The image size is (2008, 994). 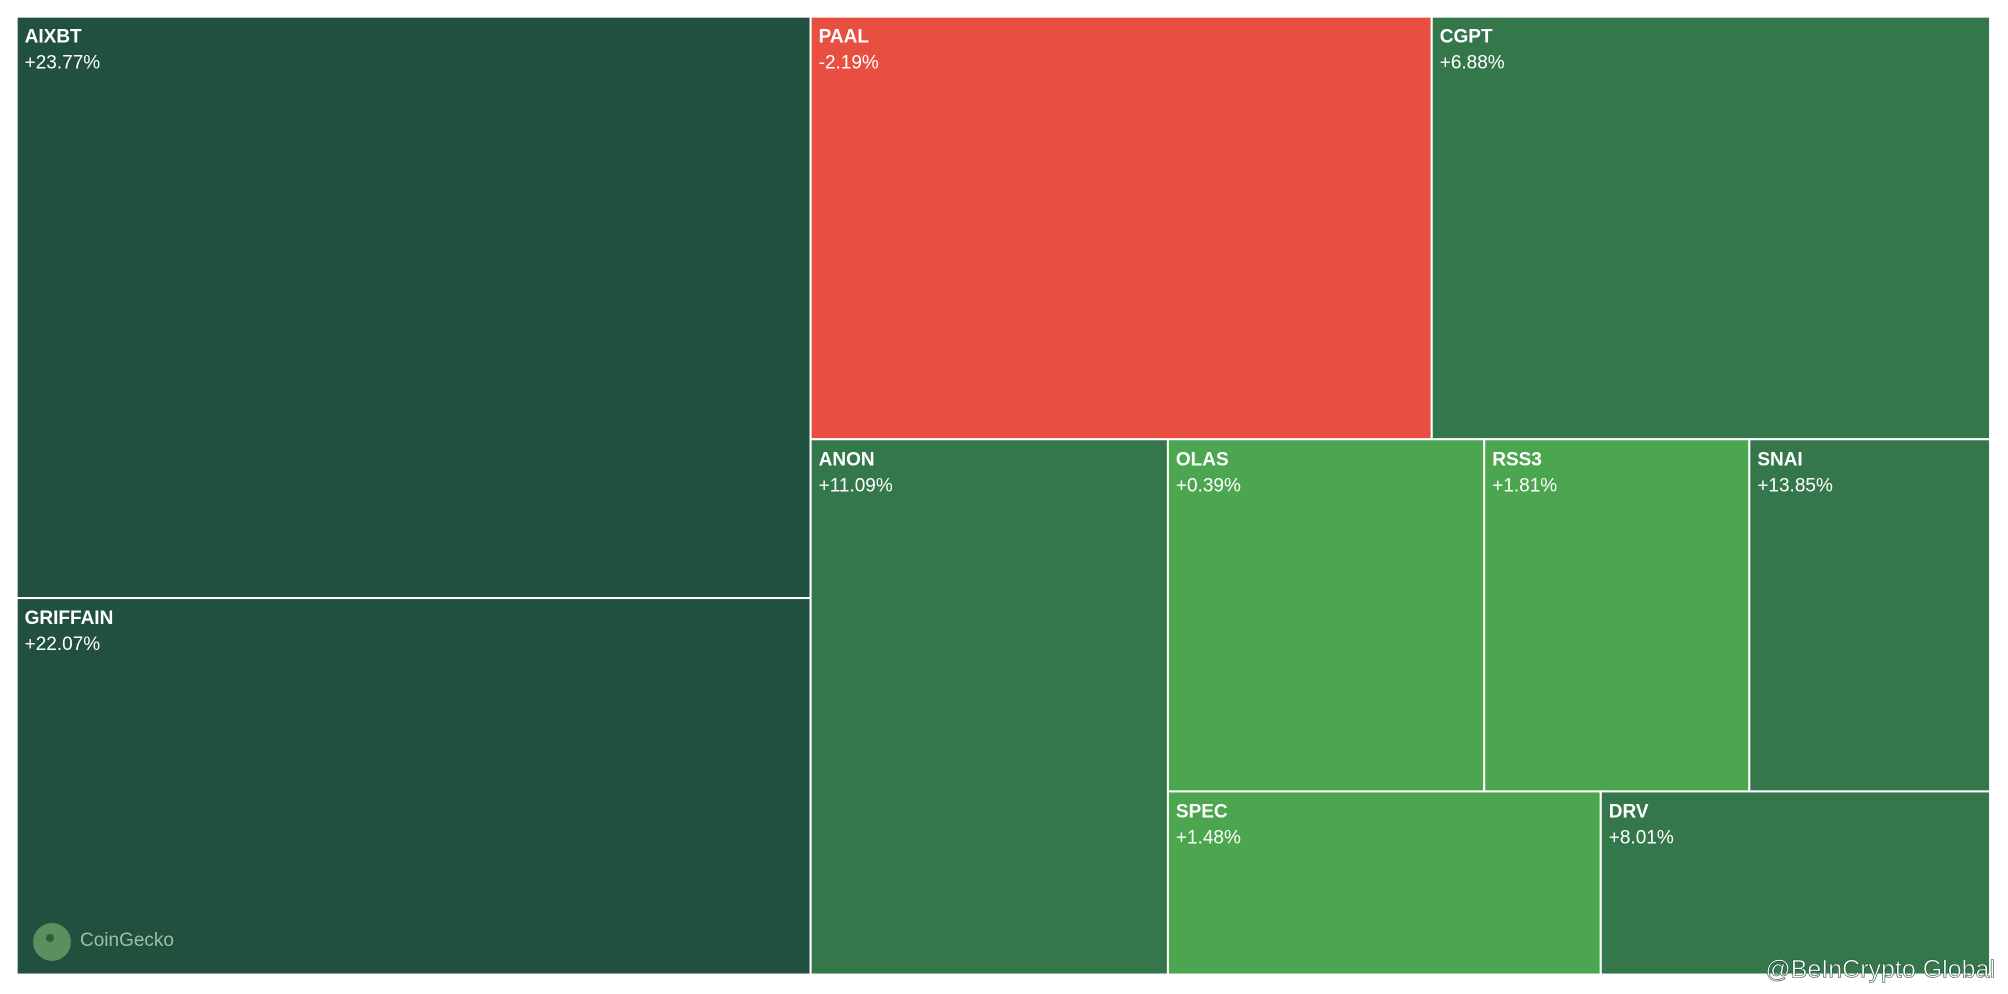 What do you see at coordinates (127, 940) in the screenshot?
I see `watermark-text: CoinGecko` at bounding box center [127, 940].